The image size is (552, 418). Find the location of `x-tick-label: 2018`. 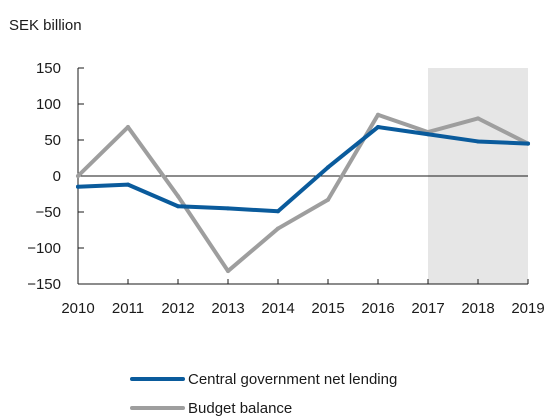

x-tick-label: 2018 is located at coordinates (477, 308).